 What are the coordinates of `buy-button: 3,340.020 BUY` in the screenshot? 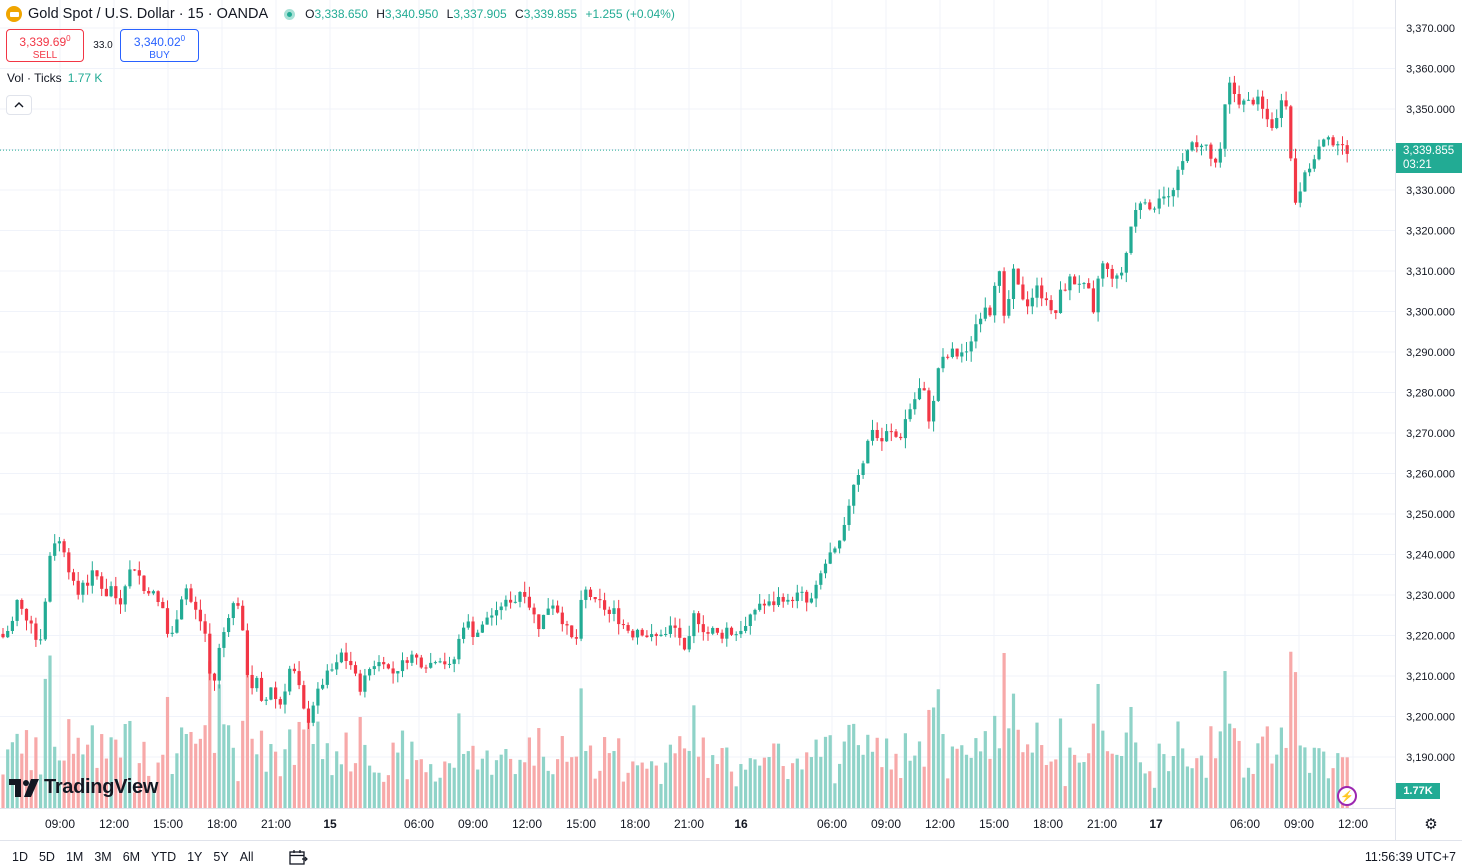 It's located at (159, 45).